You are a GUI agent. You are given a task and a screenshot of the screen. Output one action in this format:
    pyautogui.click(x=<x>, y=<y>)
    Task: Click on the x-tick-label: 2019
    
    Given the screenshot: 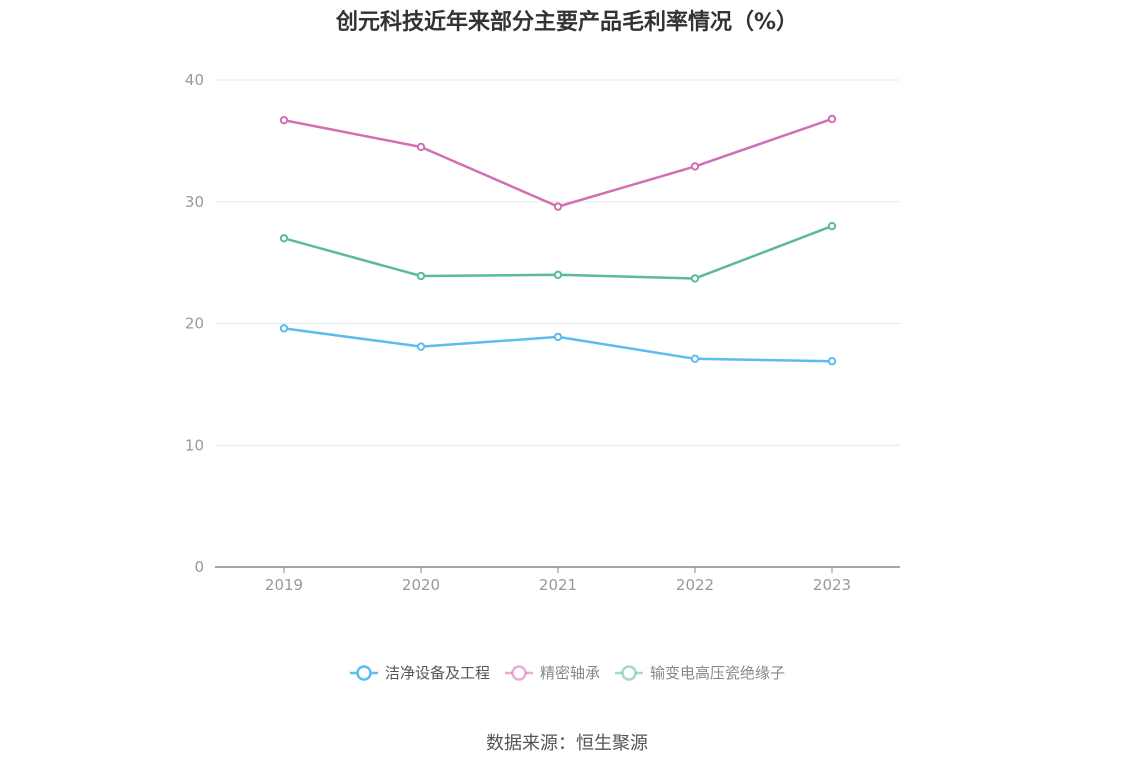 What is the action you would take?
    pyautogui.click(x=284, y=585)
    